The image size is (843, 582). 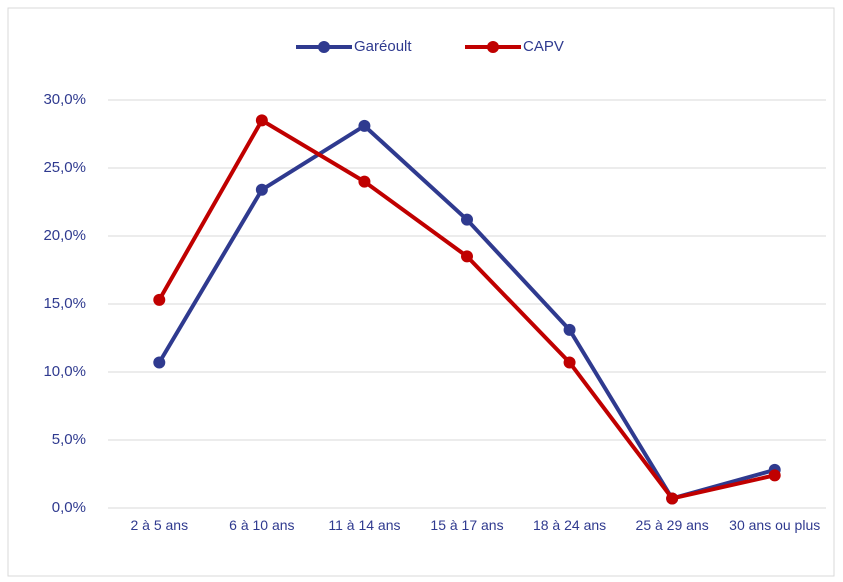 I want to click on legend-label: Garéoult, so click(x=383, y=46).